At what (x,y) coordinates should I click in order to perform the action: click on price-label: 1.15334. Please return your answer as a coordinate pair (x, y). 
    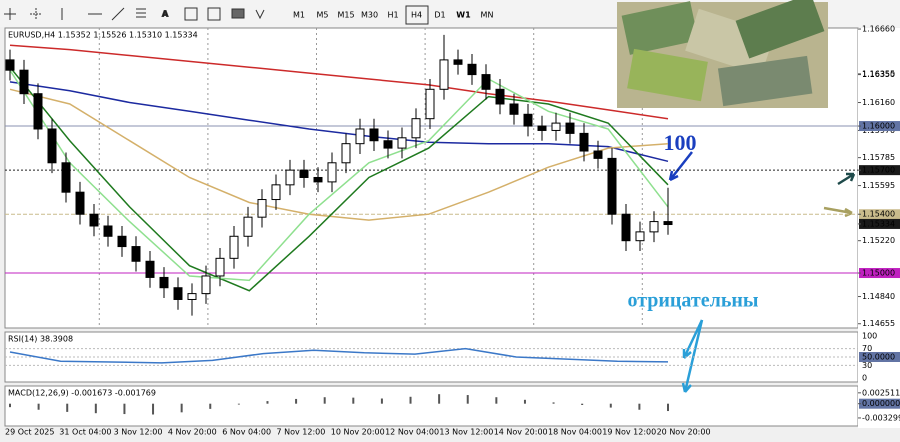
    Looking at the image, I should click on (878, 223).